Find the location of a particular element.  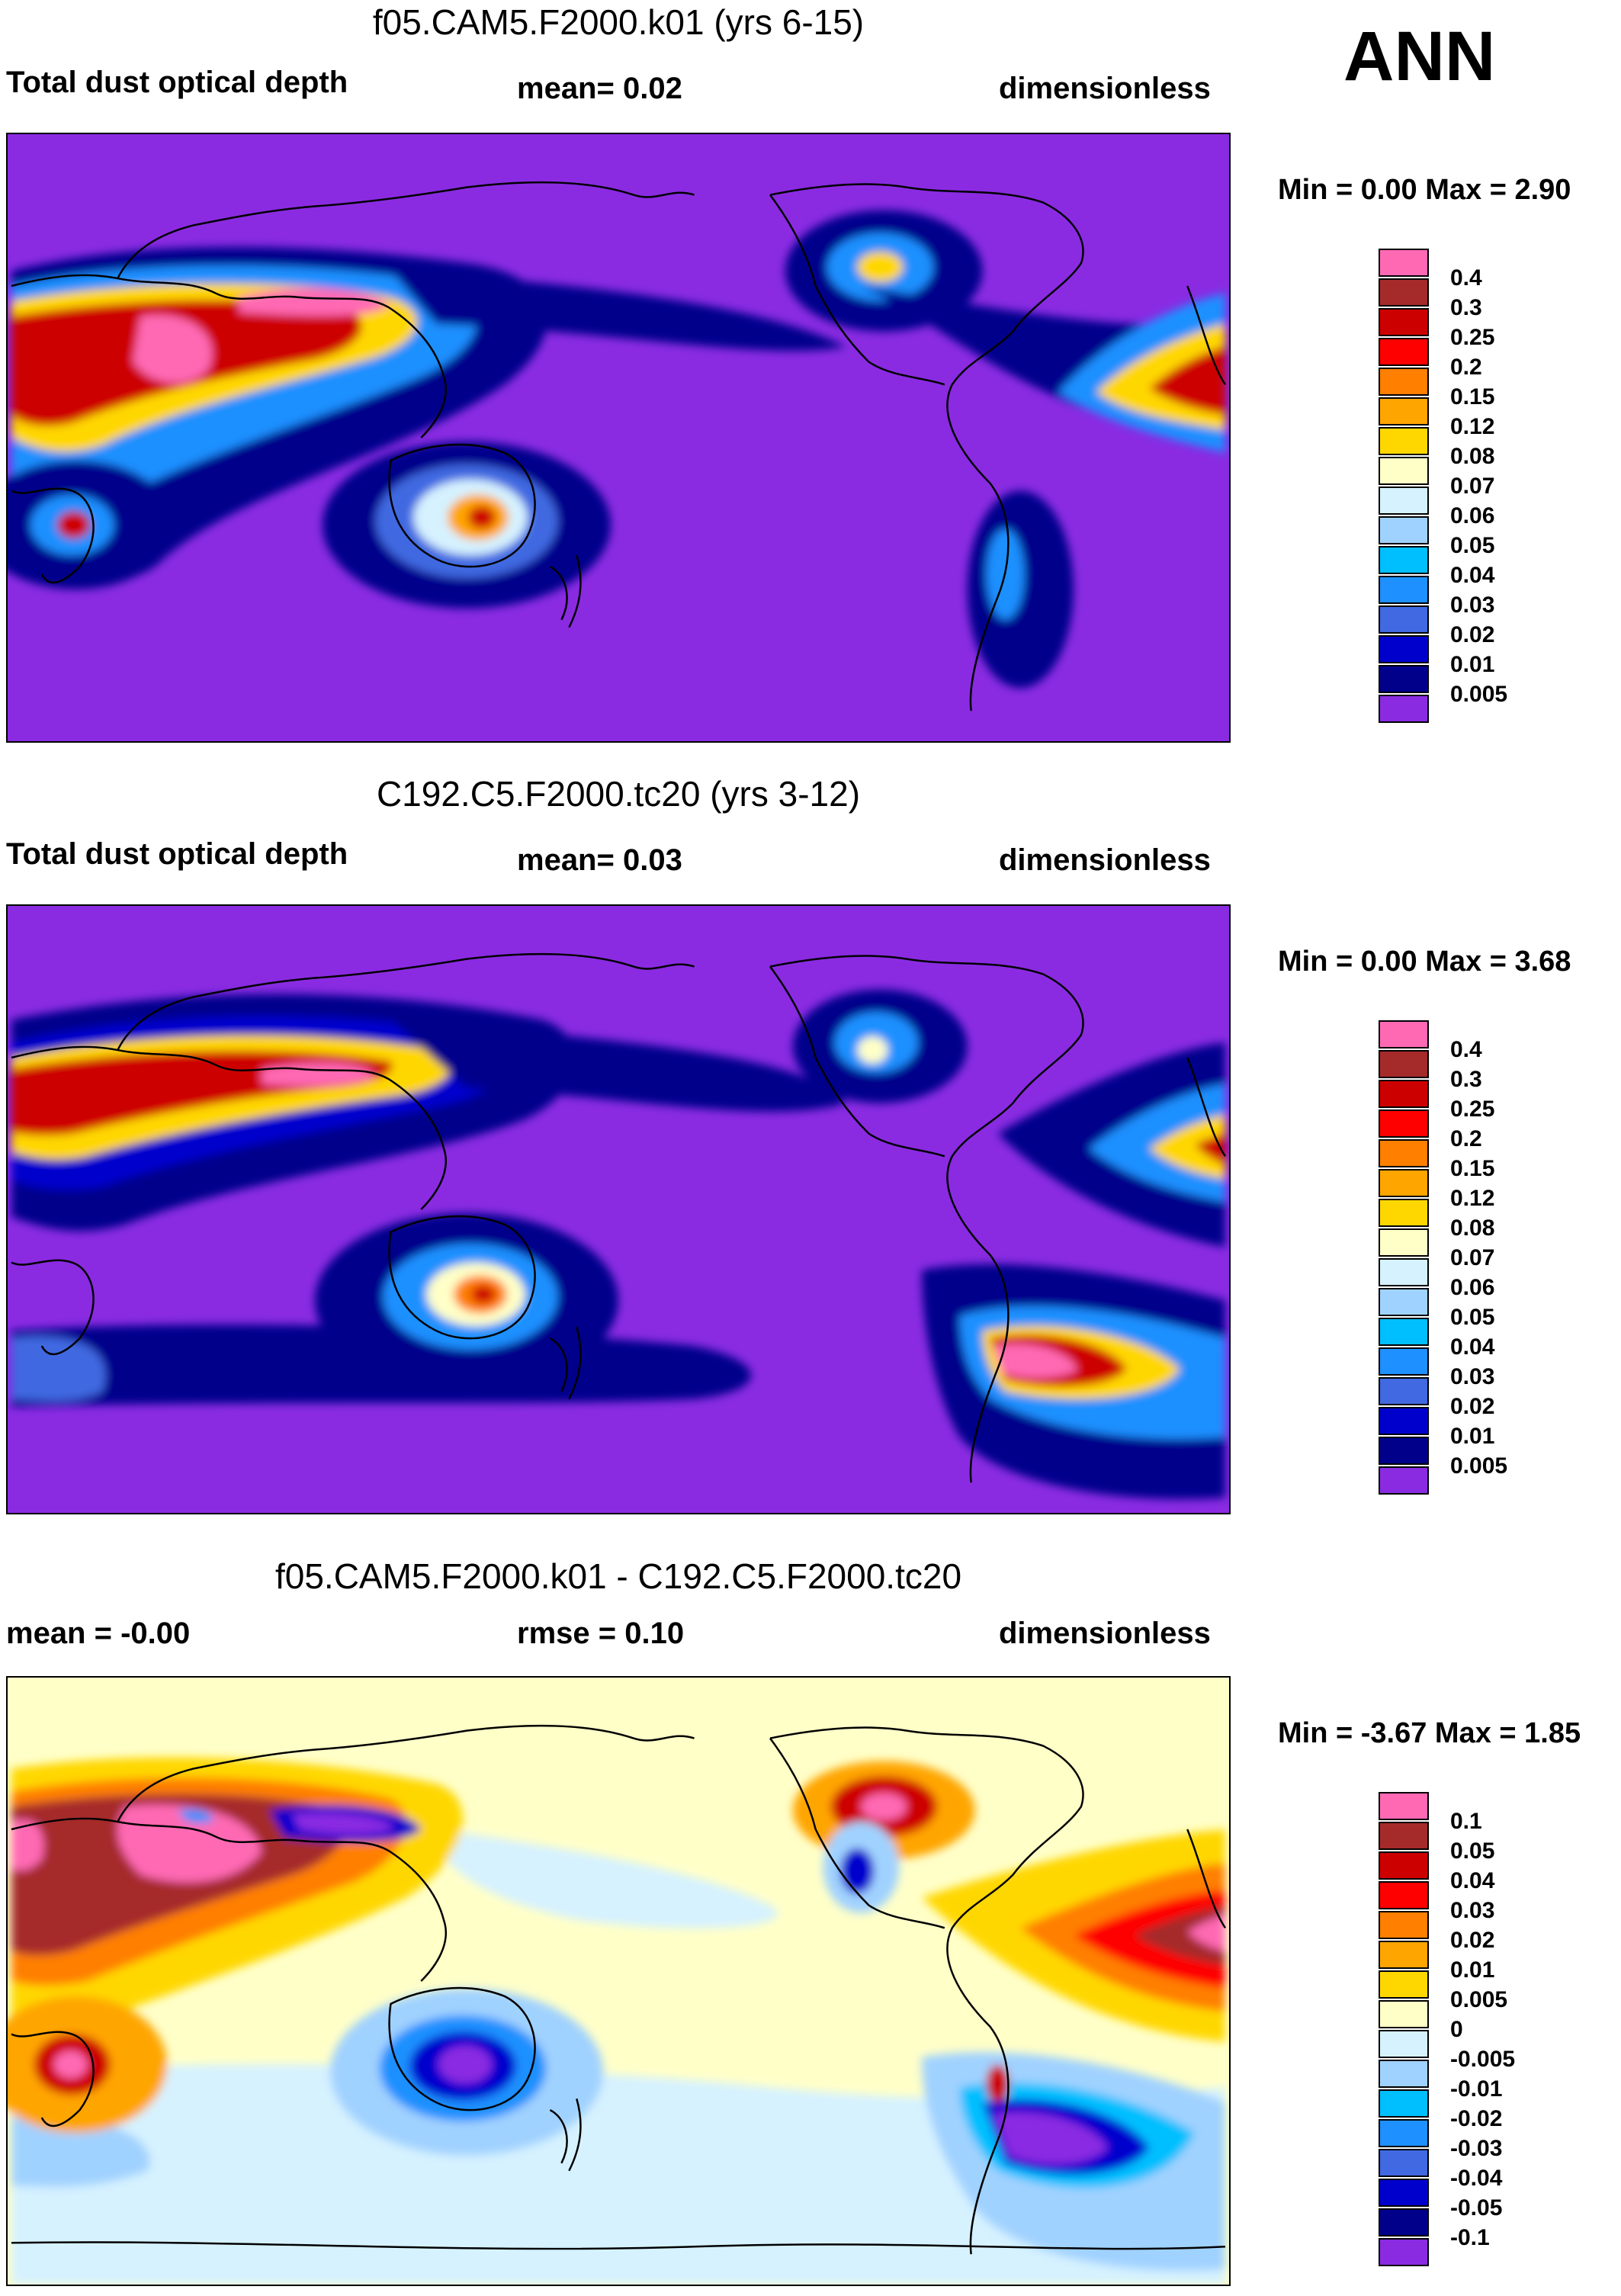

panel-1-minmax: Min = 0.00 Max = 2.90 is located at coordinates (1424, 190).